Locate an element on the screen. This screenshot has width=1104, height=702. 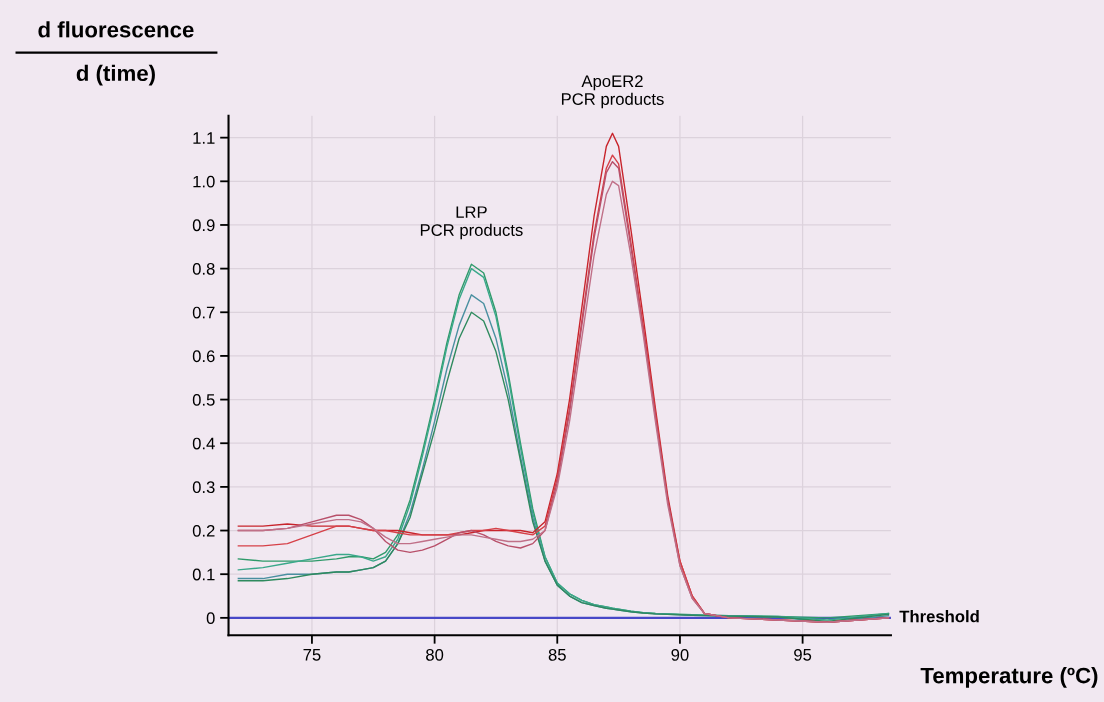
y-tick-label: 0 is located at coordinates (210, 618).